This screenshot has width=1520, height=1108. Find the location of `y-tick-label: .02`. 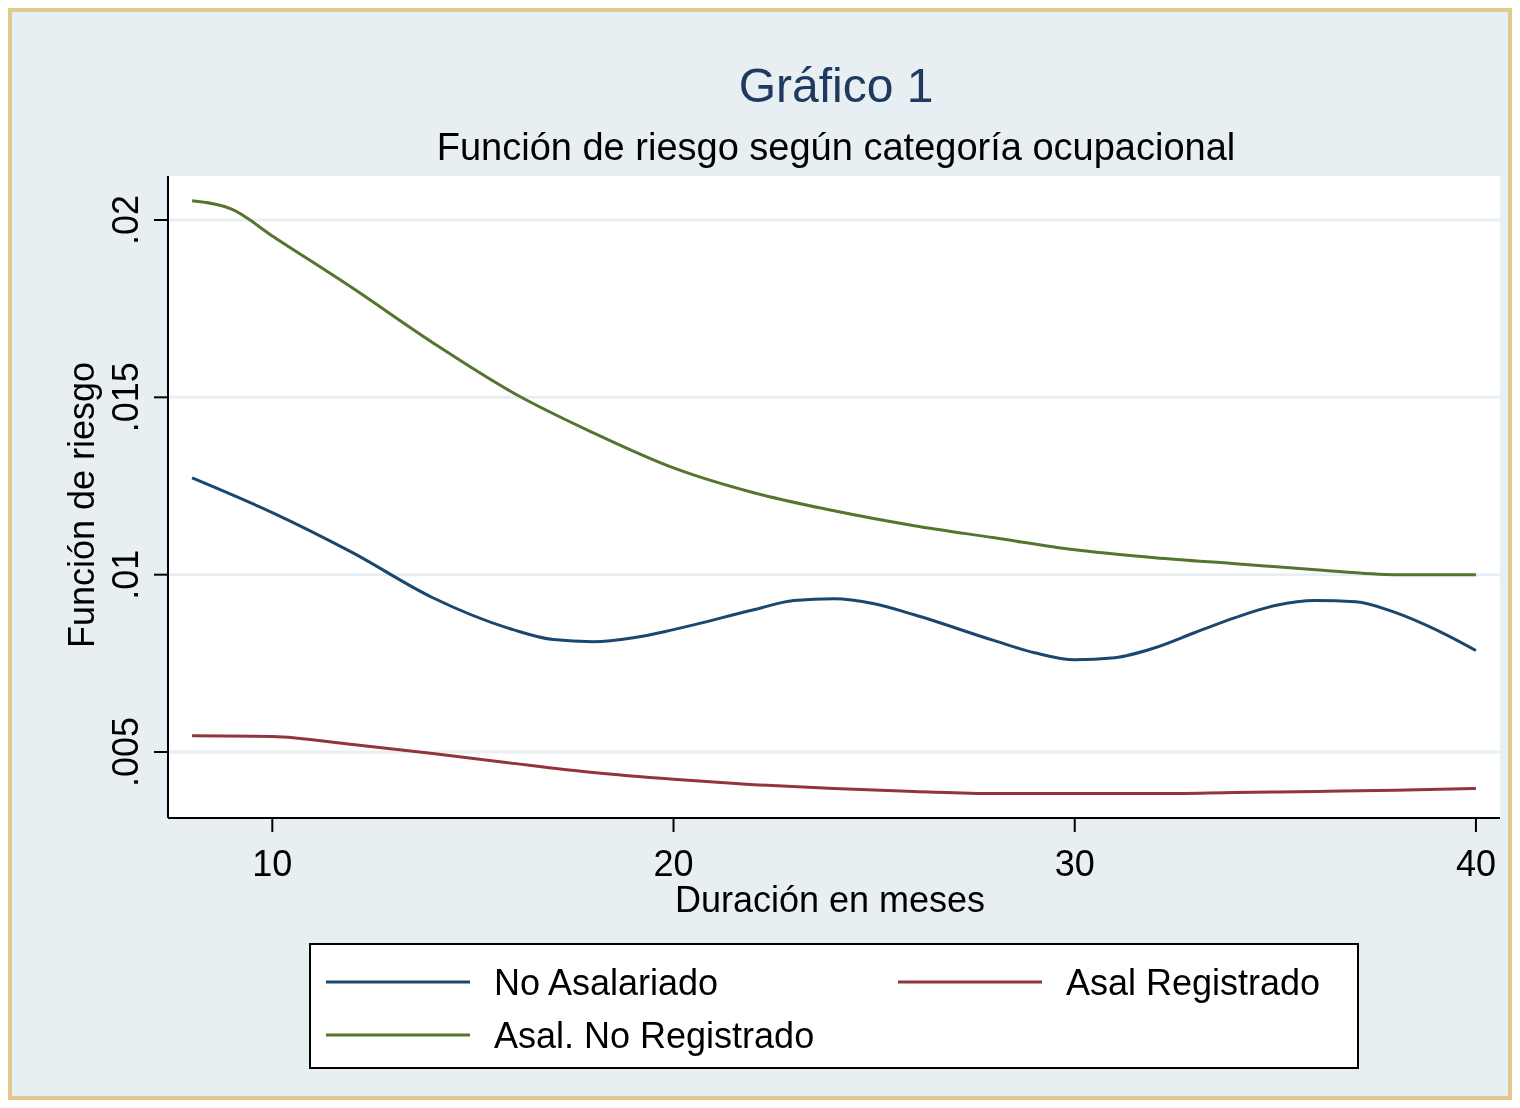

y-tick-label: .02 is located at coordinates (125, 220).